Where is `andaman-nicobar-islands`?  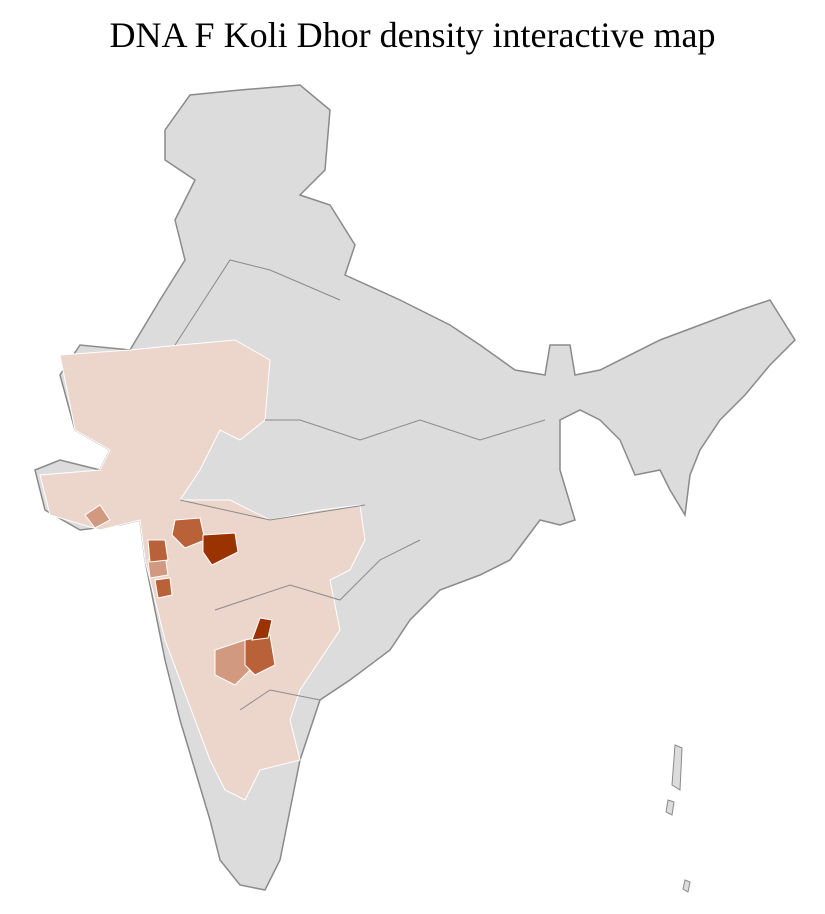 andaman-nicobar-islands is located at coordinates (678, 818).